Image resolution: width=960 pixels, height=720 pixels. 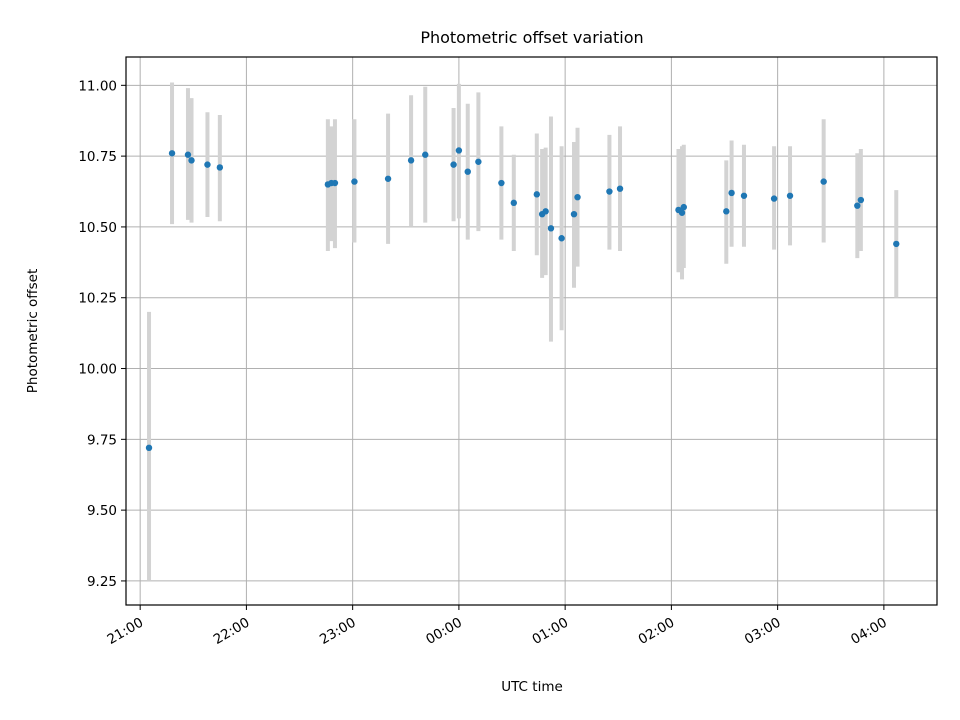 I want to click on y-tick-label: 9.50, so click(x=102, y=511).